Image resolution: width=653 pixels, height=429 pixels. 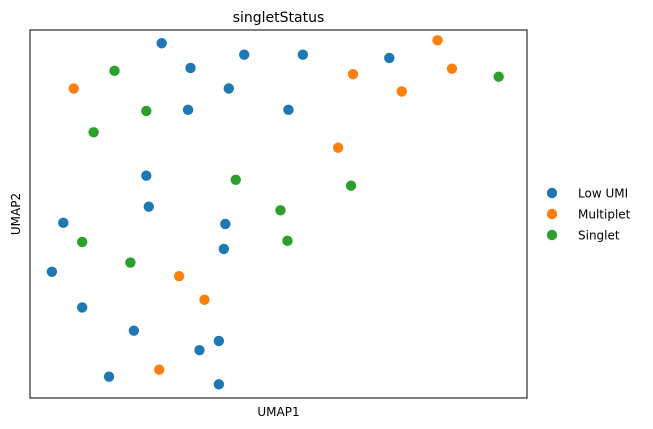 I want to click on legend-label-2: Singlet, so click(x=599, y=236).